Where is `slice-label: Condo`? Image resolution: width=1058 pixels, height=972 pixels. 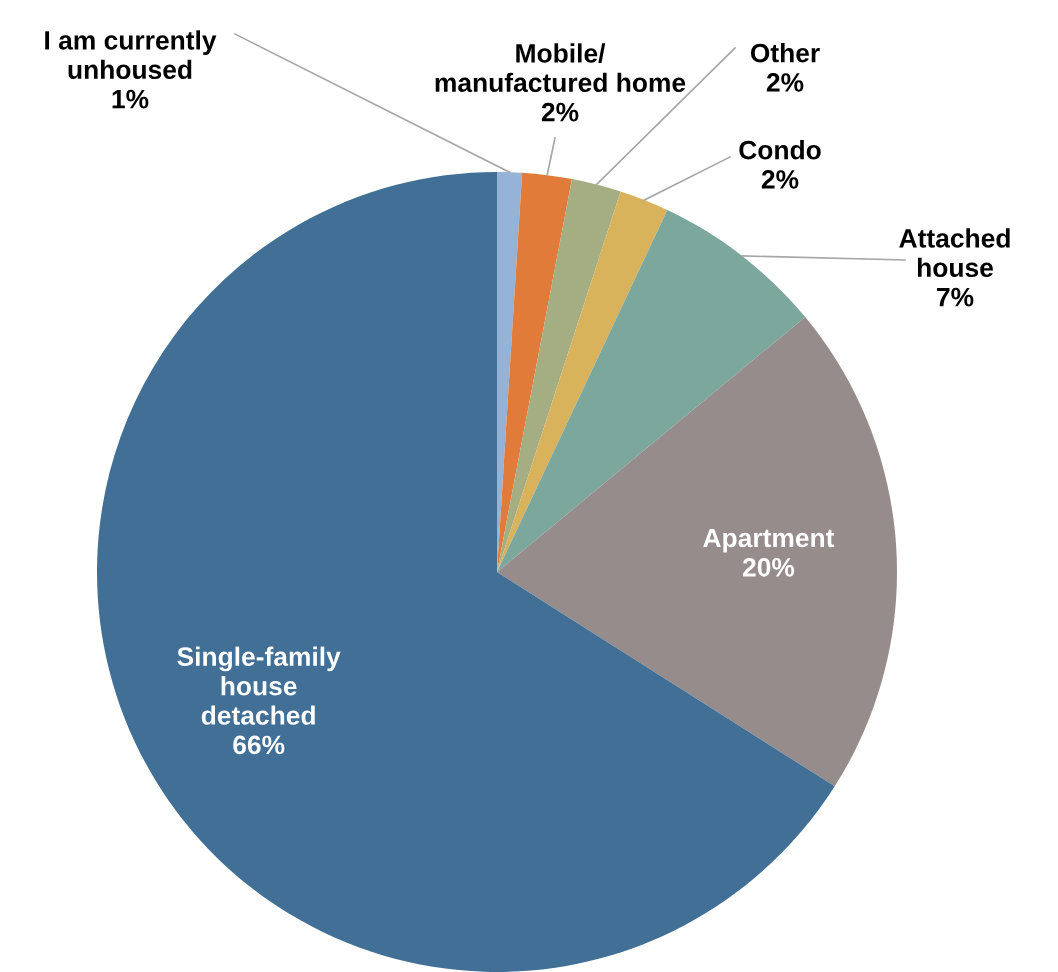
slice-label: Condo is located at coordinates (780, 150).